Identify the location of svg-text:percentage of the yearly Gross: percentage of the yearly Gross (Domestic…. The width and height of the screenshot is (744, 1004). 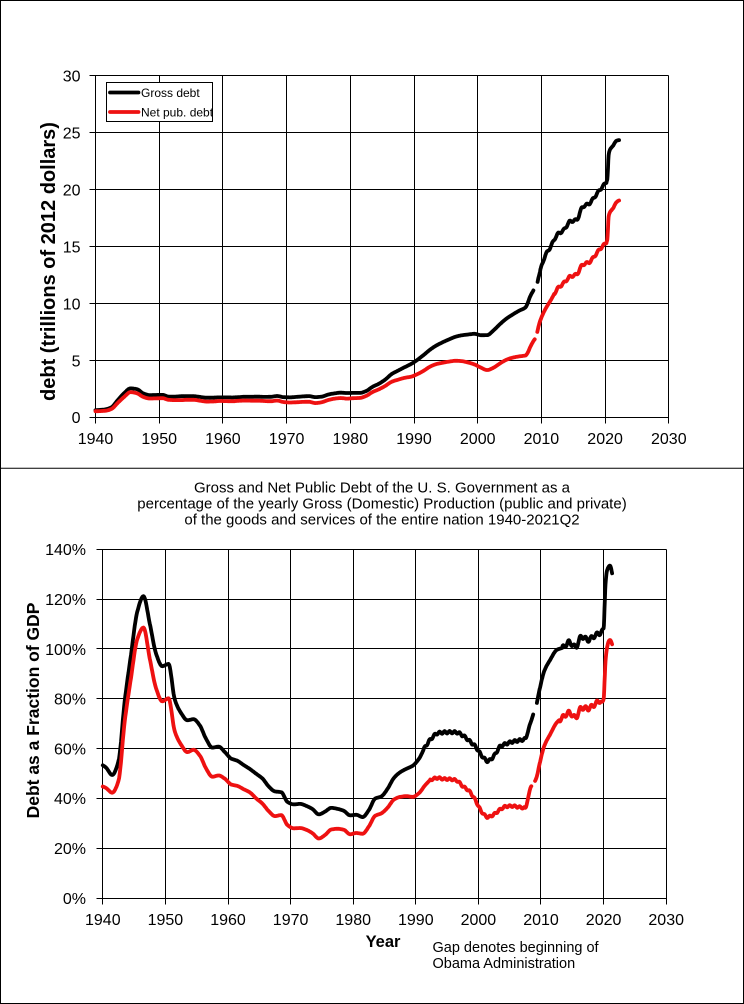
(381, 504).